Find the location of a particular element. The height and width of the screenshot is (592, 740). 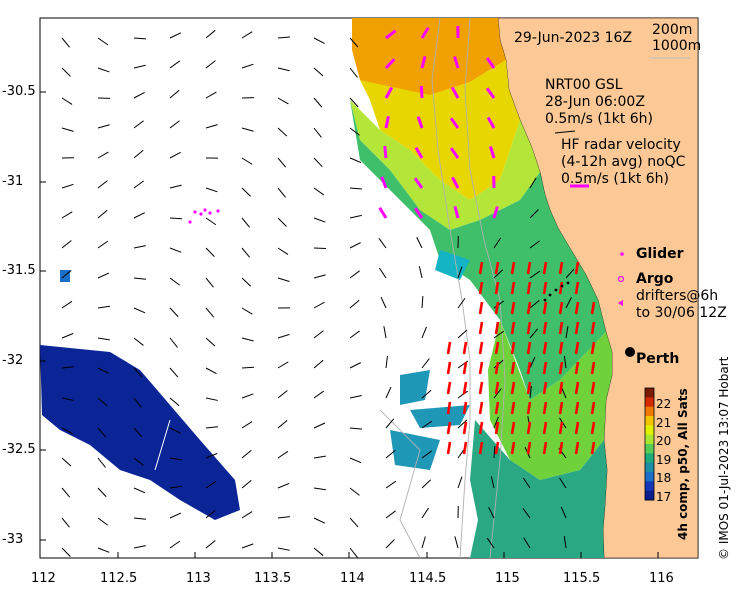

y-tick: -30.5 is located at coordinates (19, 91).